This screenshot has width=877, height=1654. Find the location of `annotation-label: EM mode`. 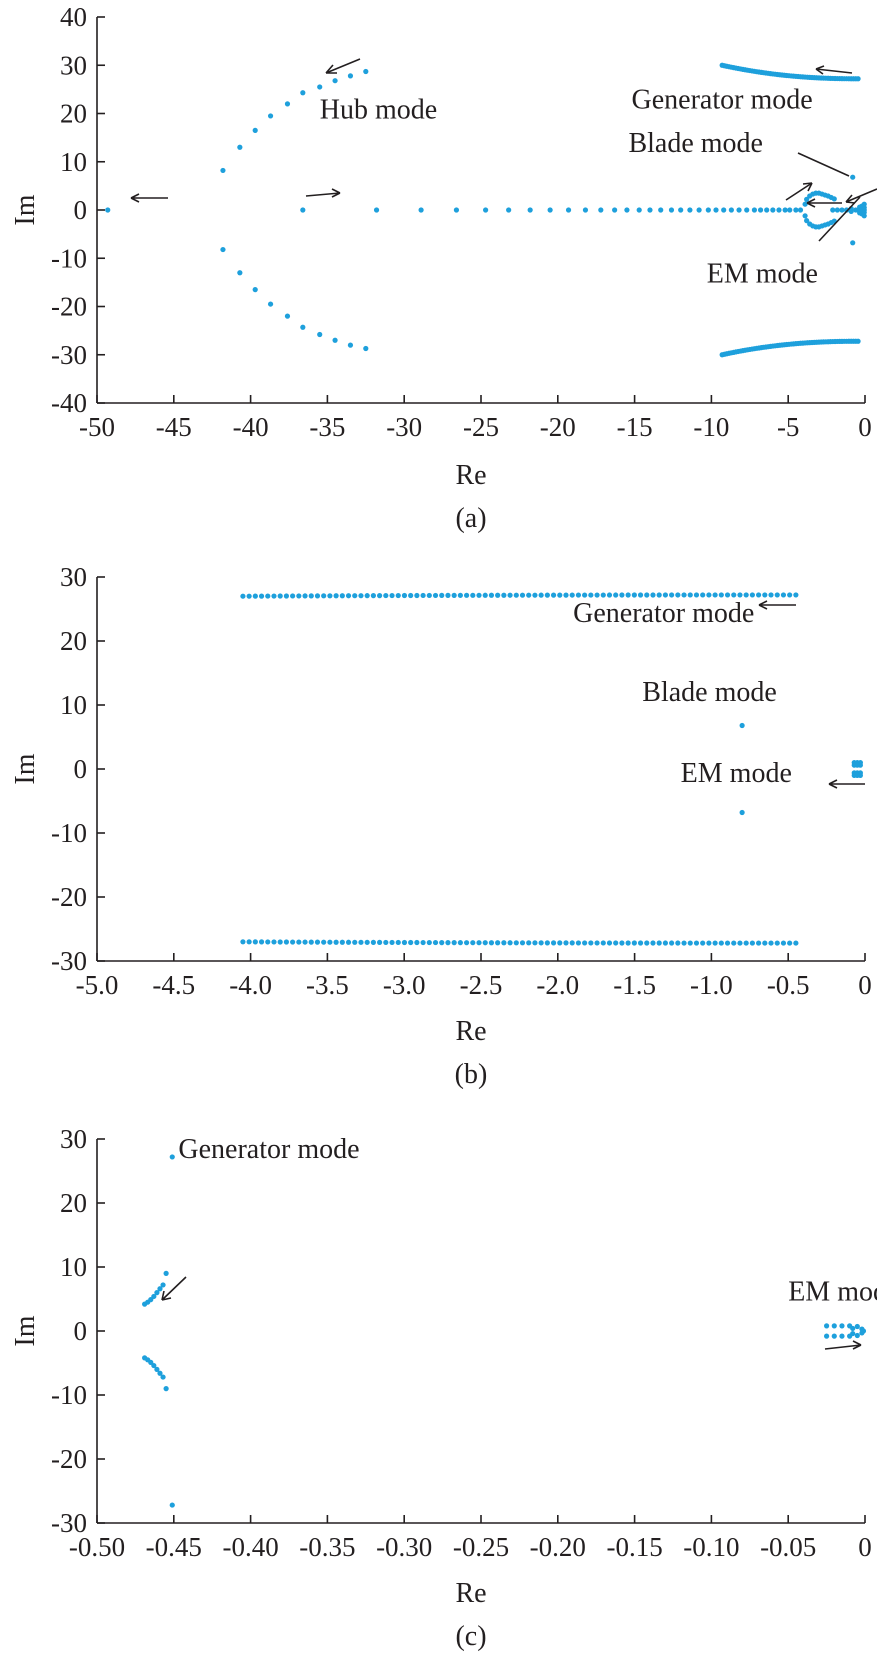

annotation-label: EM mode is located at coordinates (832, 1291).